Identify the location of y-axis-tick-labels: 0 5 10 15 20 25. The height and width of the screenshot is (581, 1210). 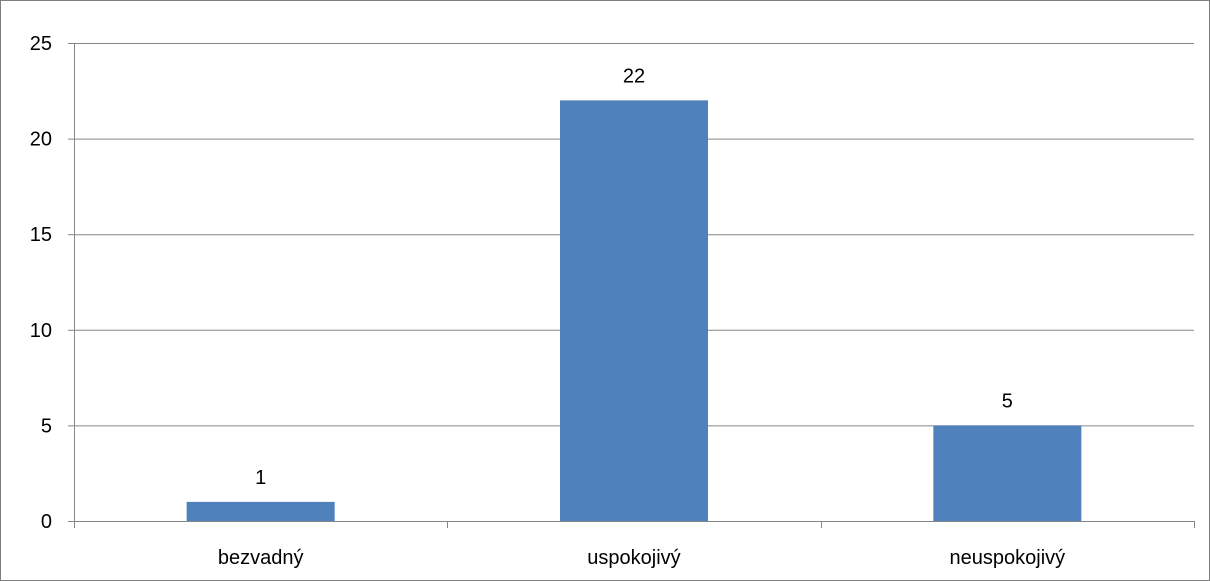
(41, 283).